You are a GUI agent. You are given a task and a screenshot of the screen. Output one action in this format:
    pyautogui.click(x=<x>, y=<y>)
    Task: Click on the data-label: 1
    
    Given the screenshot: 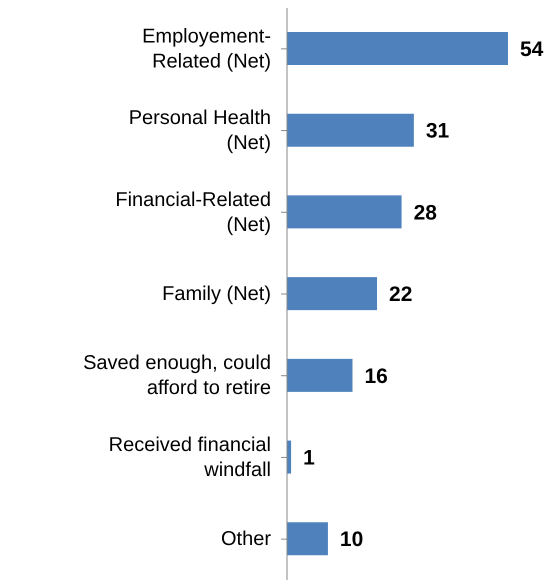 What is the action you would take?
    pyautogui.click(x=309, y=458)
    